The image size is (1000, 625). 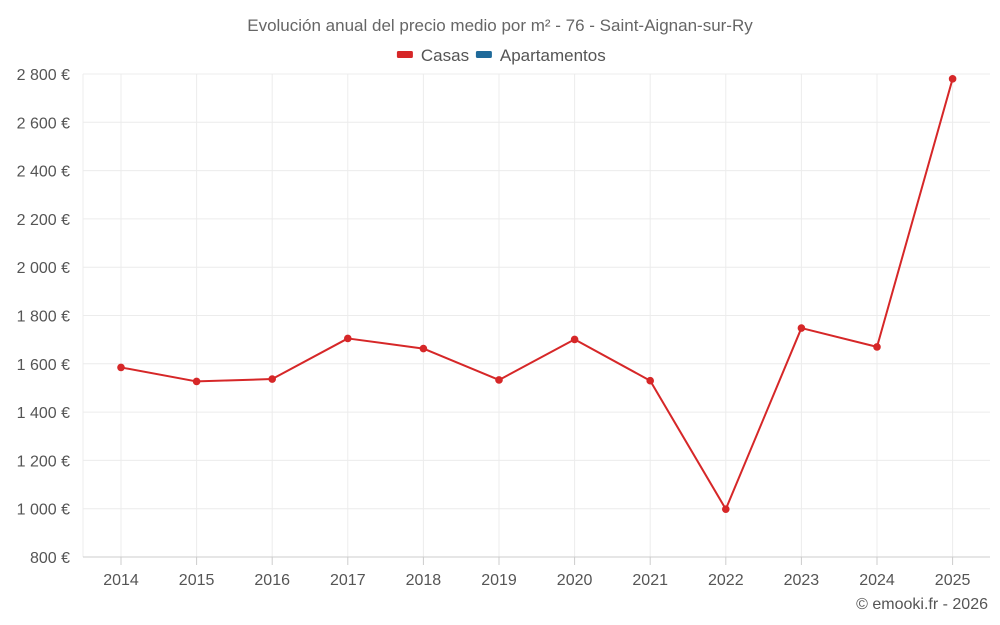 I want to click on x-tick-label: 2024, so click(x=877, y=580).